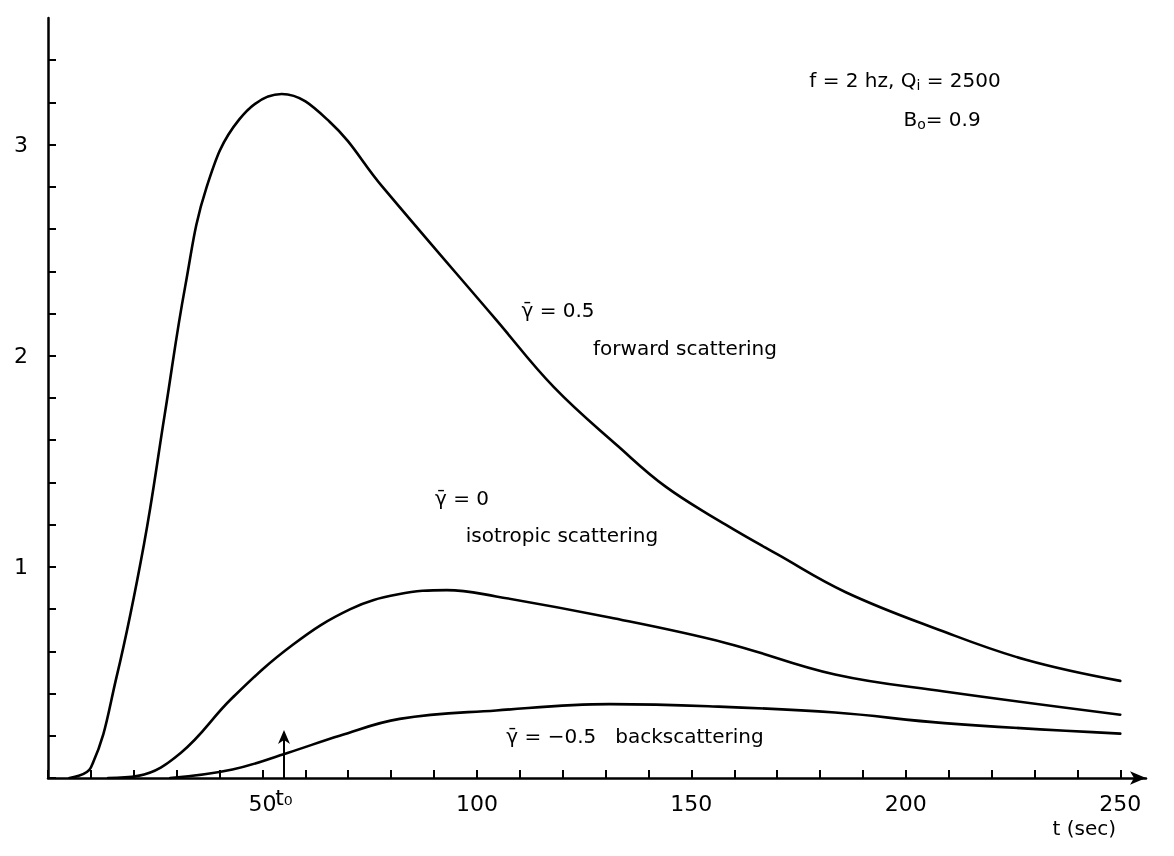 This screenshot has width=1174, height=856. What do you see at coordinates (558, 310) in the screenshot?
I see `annotation: γ̄ = 0.5` at bounding box center [558, 310].